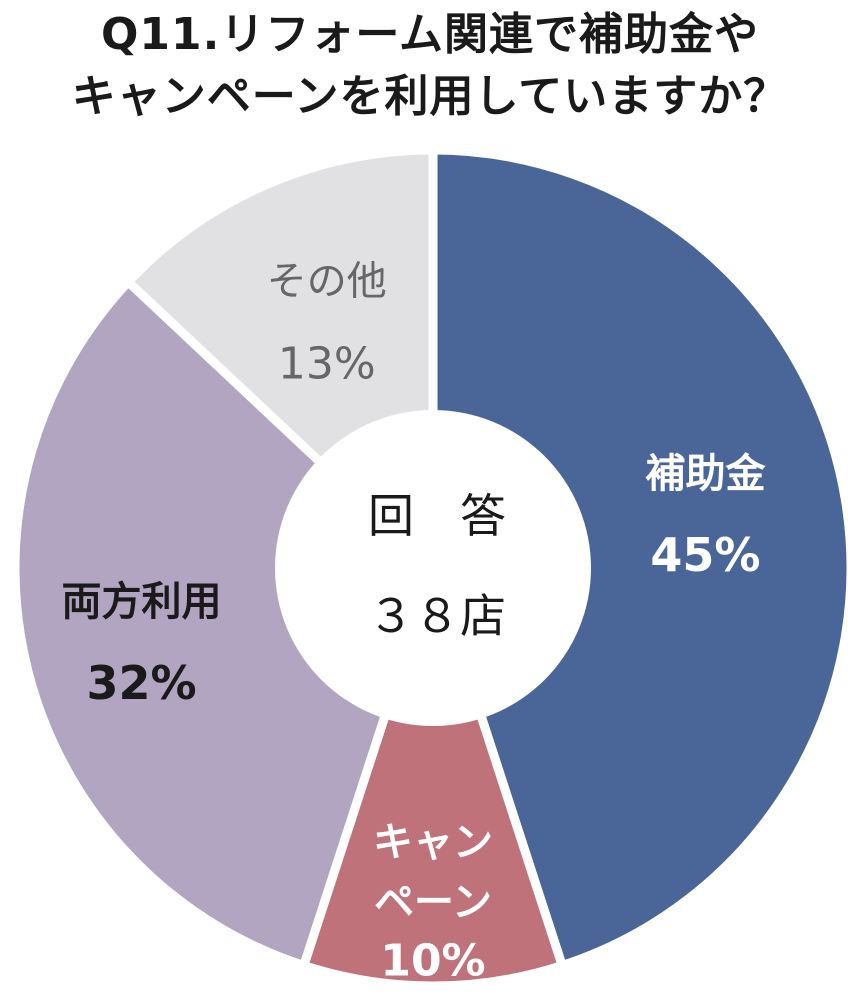 Image resolution: width=860 pixels, height=1000 pixels. What do you see at coordinates (430, 66) in the screenshot?
I see `chart-title: Q11.リフォーム関連で補助金や キャンペーンを利用していますか？` at bounding box center [430, 66].